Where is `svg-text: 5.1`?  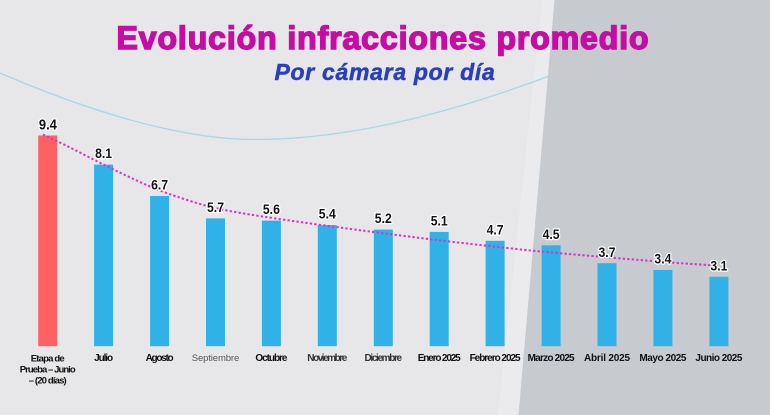 svg-text: 5.1 is located at coordinates (439, 221).